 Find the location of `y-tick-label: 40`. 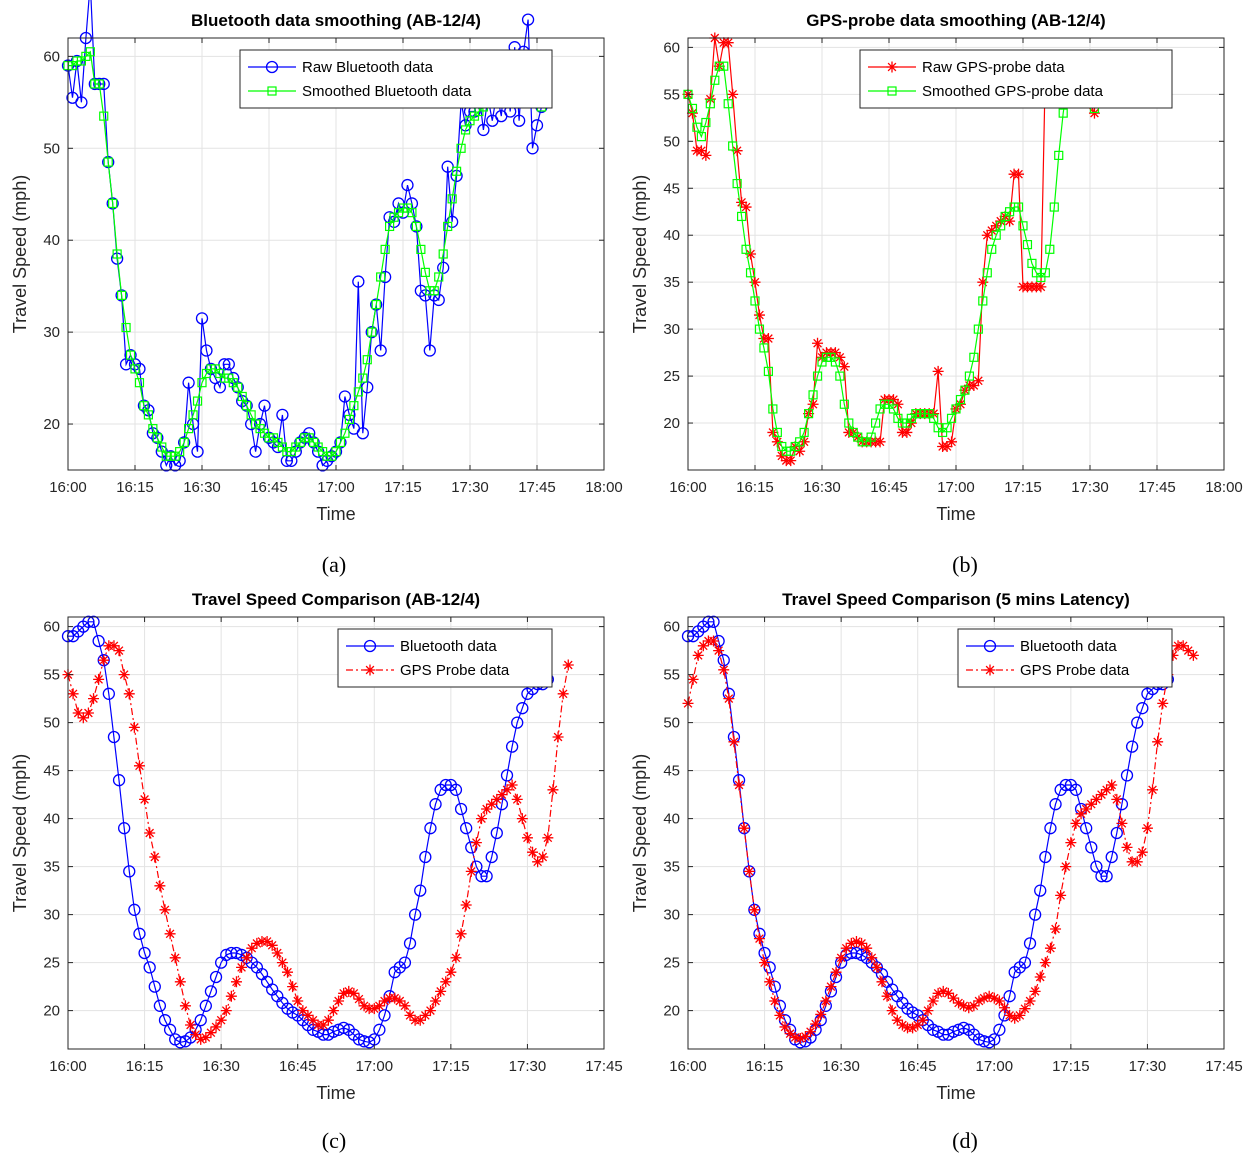

y-tick-label: 40 is located at coordinates (671, 235).